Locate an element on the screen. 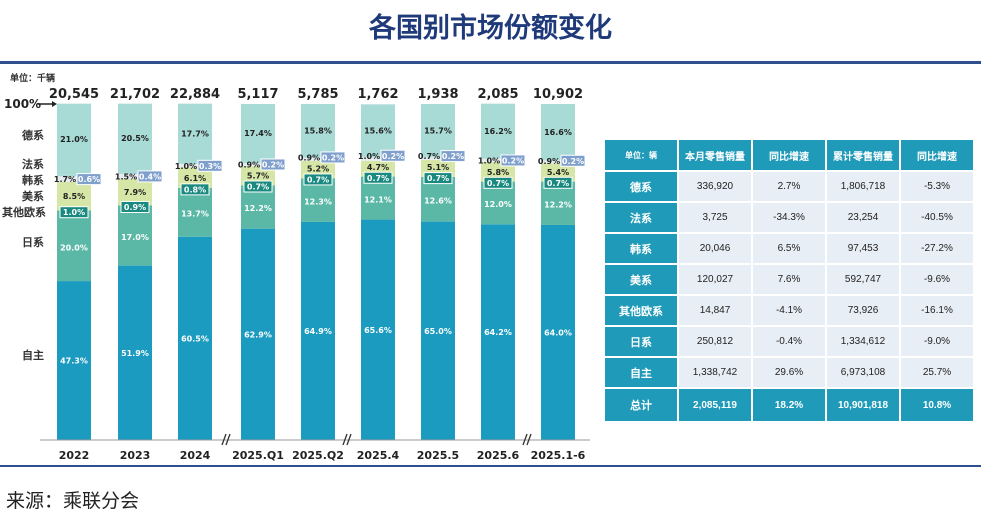  data-label: 65.6% is located at coordinates (378, 330).